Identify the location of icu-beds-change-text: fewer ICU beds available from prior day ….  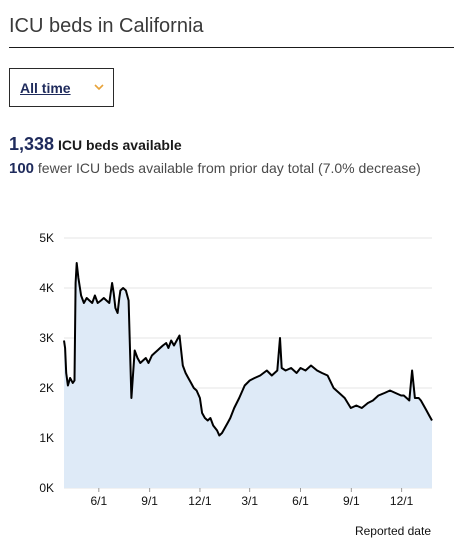
(229, 168).